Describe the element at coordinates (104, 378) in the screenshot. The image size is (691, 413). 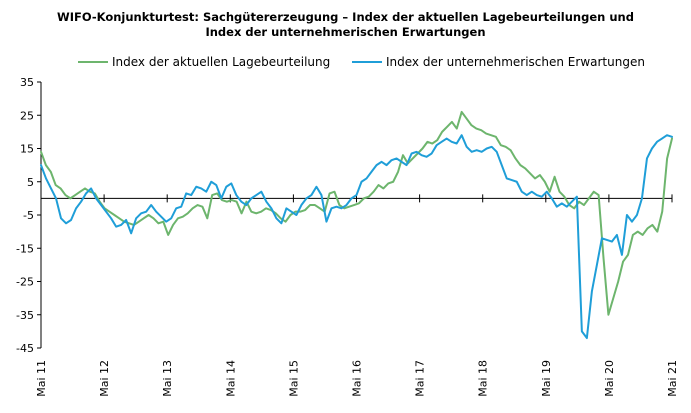
I see `x-tick-label: Mai 12` at that location.